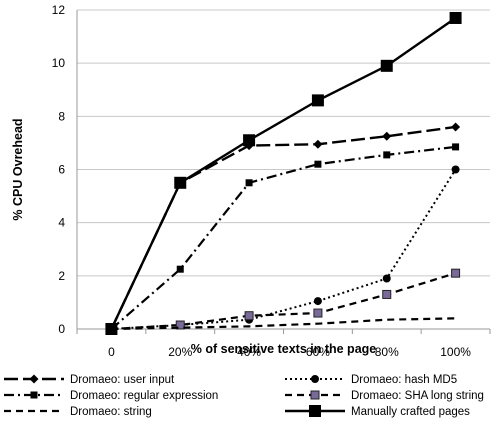  I want to click on y-tick-label: 2, so click(61, 276).